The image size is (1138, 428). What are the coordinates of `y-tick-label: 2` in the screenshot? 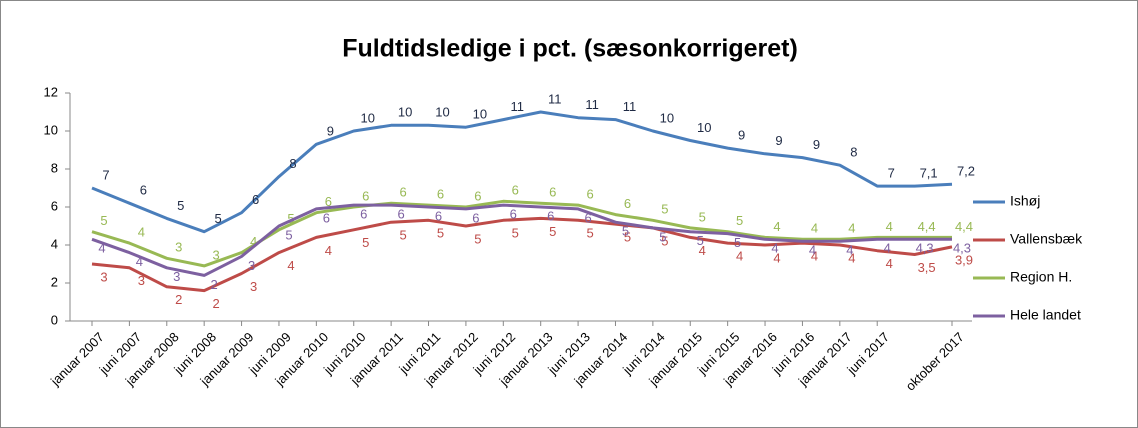 It's located at (54, 281).